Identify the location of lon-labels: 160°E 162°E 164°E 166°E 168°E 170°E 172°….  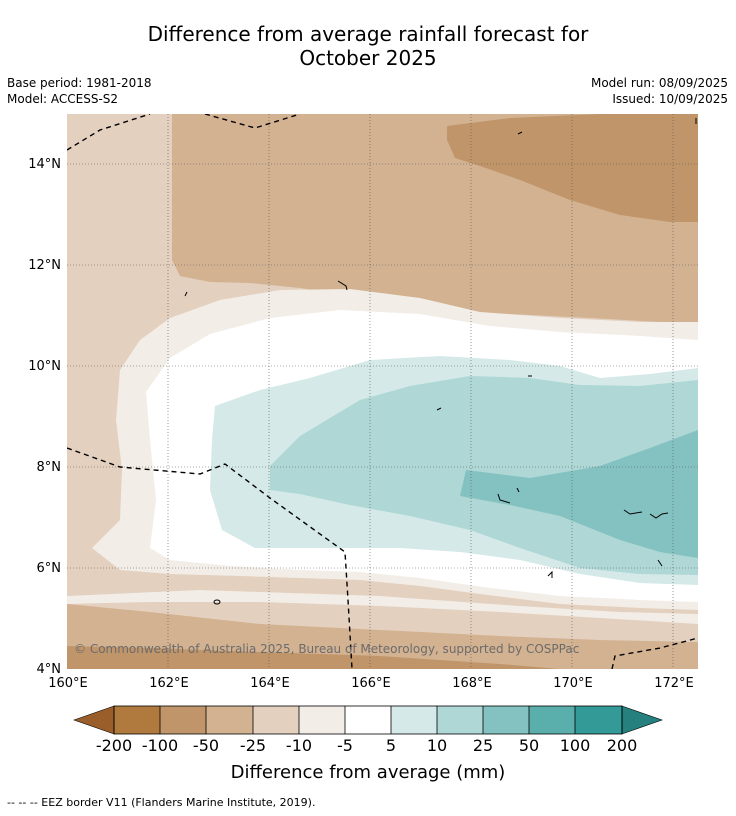
(371, 683).